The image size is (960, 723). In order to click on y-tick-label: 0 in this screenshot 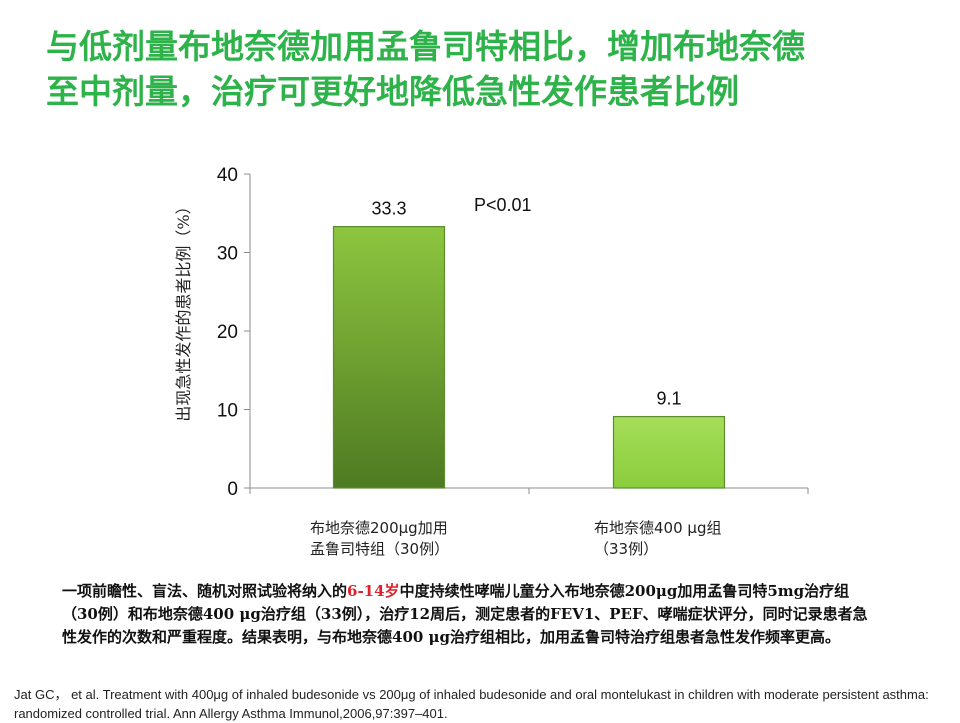, I will do `click(232, 489)`.